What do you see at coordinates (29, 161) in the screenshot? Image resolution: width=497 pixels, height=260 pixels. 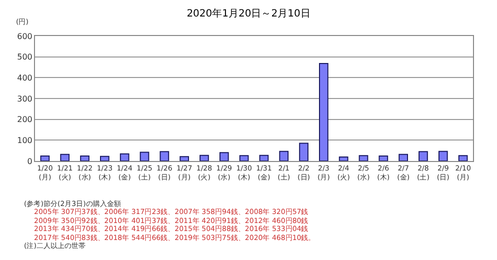 I see `y-tick-label: 0` at bounding box center [29, 161].